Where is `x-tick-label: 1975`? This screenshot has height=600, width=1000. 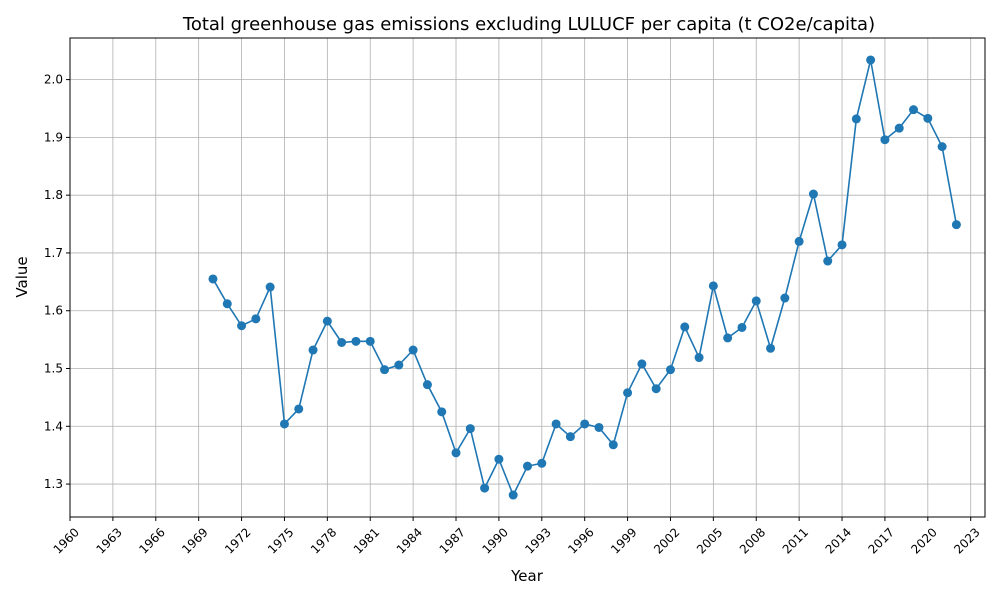
x-tick-label: 1975 is located at coordinates (280, 540).